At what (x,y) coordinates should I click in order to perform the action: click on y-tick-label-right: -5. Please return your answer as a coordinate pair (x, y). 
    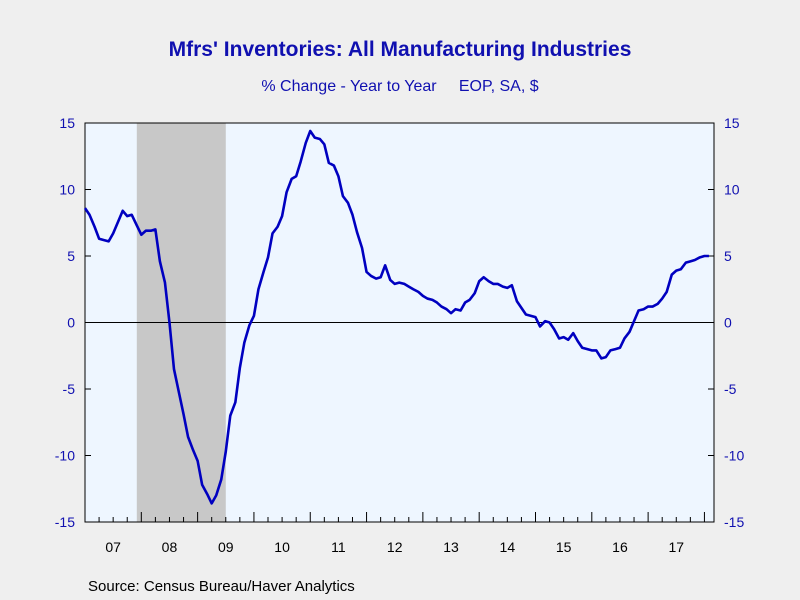
    Looking at the image, I should click on (730, 389).